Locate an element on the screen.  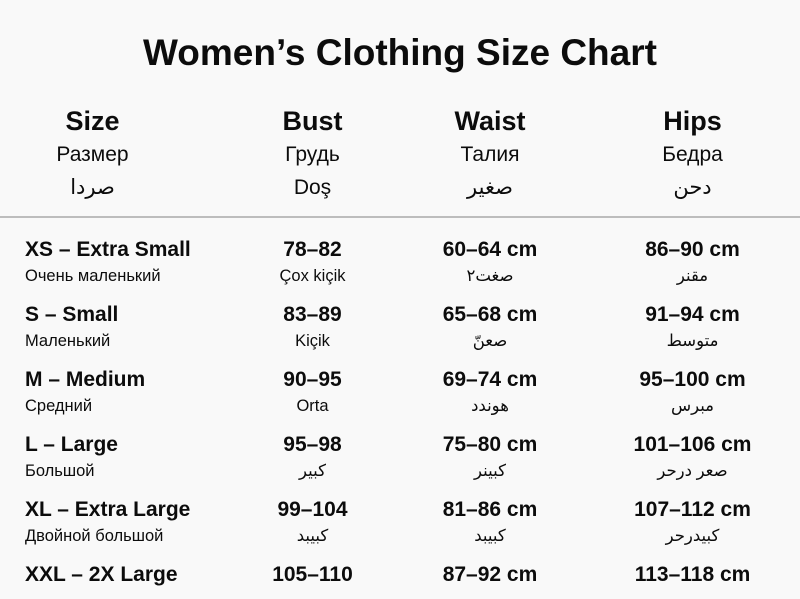
size-value: M – Medium is located at coordinates (85, 379).